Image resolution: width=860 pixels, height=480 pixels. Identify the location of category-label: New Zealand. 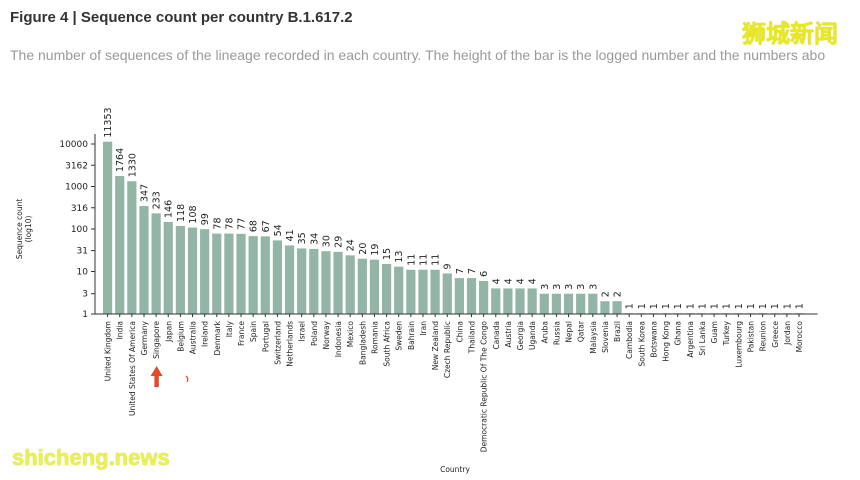
(435, 346).